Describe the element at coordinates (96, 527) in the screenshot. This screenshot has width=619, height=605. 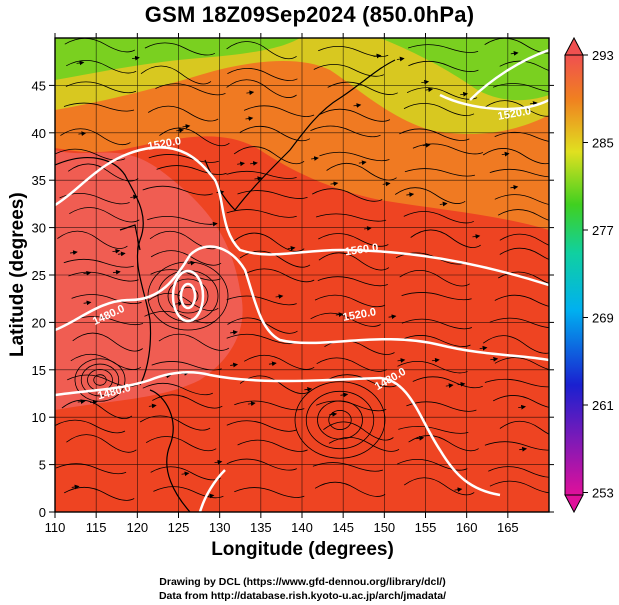
I see `x-tick-label: 115` at that location.